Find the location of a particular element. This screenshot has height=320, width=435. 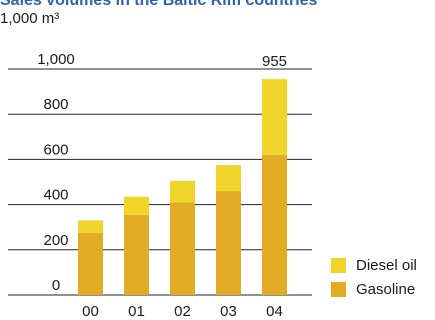

y-tick-label: 0 is located at coordinates (56, 285).